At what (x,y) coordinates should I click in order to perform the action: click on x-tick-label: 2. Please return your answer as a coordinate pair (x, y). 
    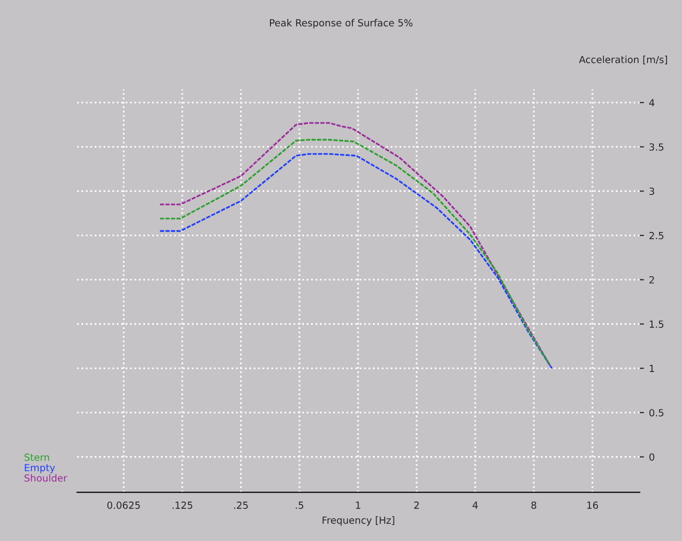
    Looking at the image, I should click on (416, 505).